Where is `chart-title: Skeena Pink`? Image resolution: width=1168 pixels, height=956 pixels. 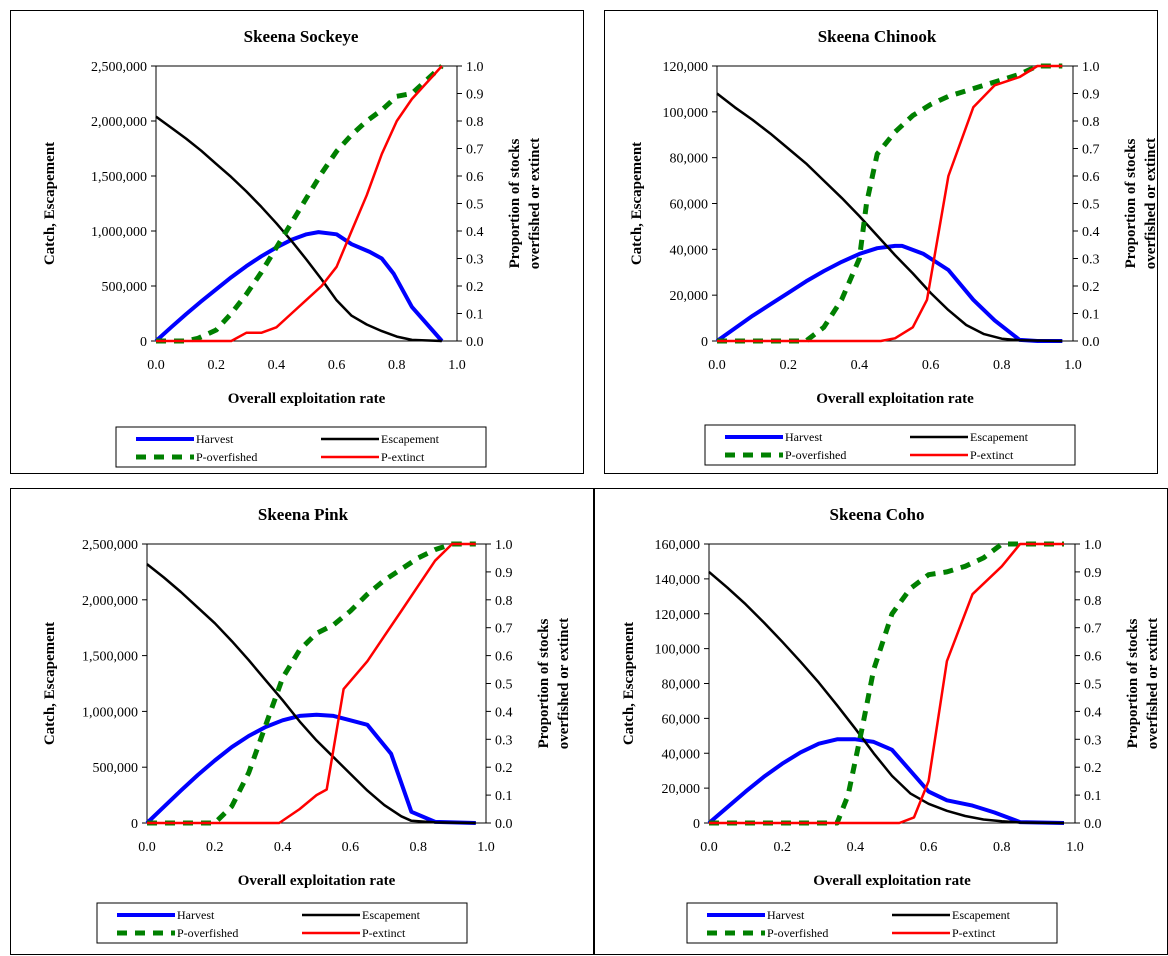 chart-title: Skeena Pink is located at coordinates (303, 514).